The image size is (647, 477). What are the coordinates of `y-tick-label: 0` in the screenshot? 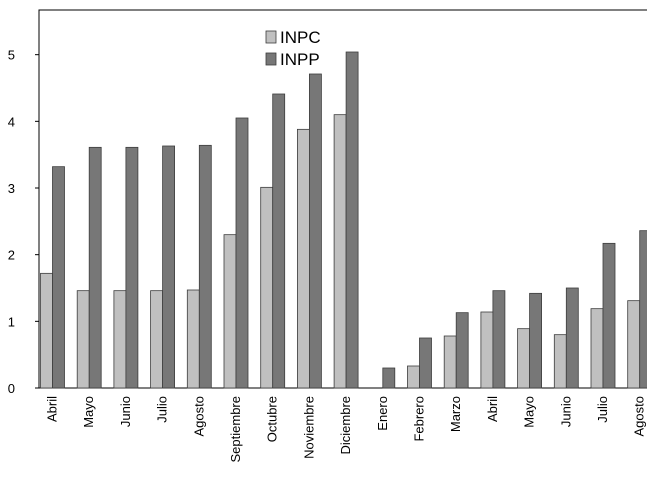 It's located at (11, 388).